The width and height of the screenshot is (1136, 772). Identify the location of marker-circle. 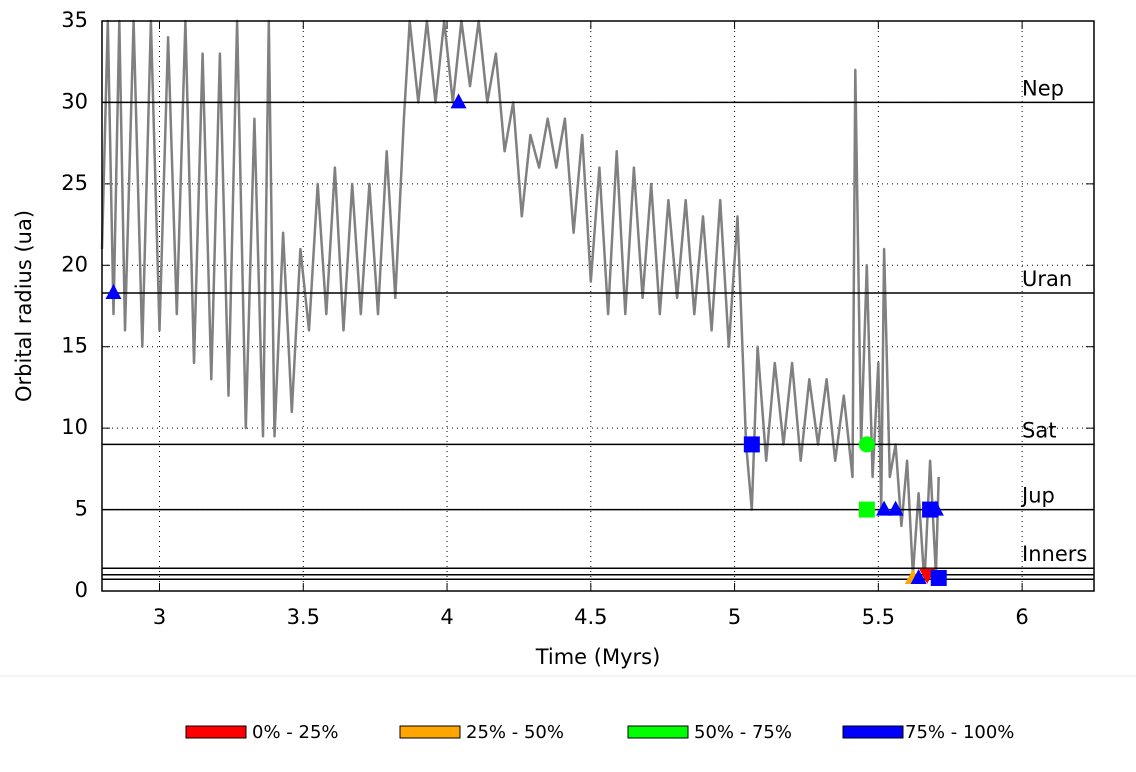
(866, 444).